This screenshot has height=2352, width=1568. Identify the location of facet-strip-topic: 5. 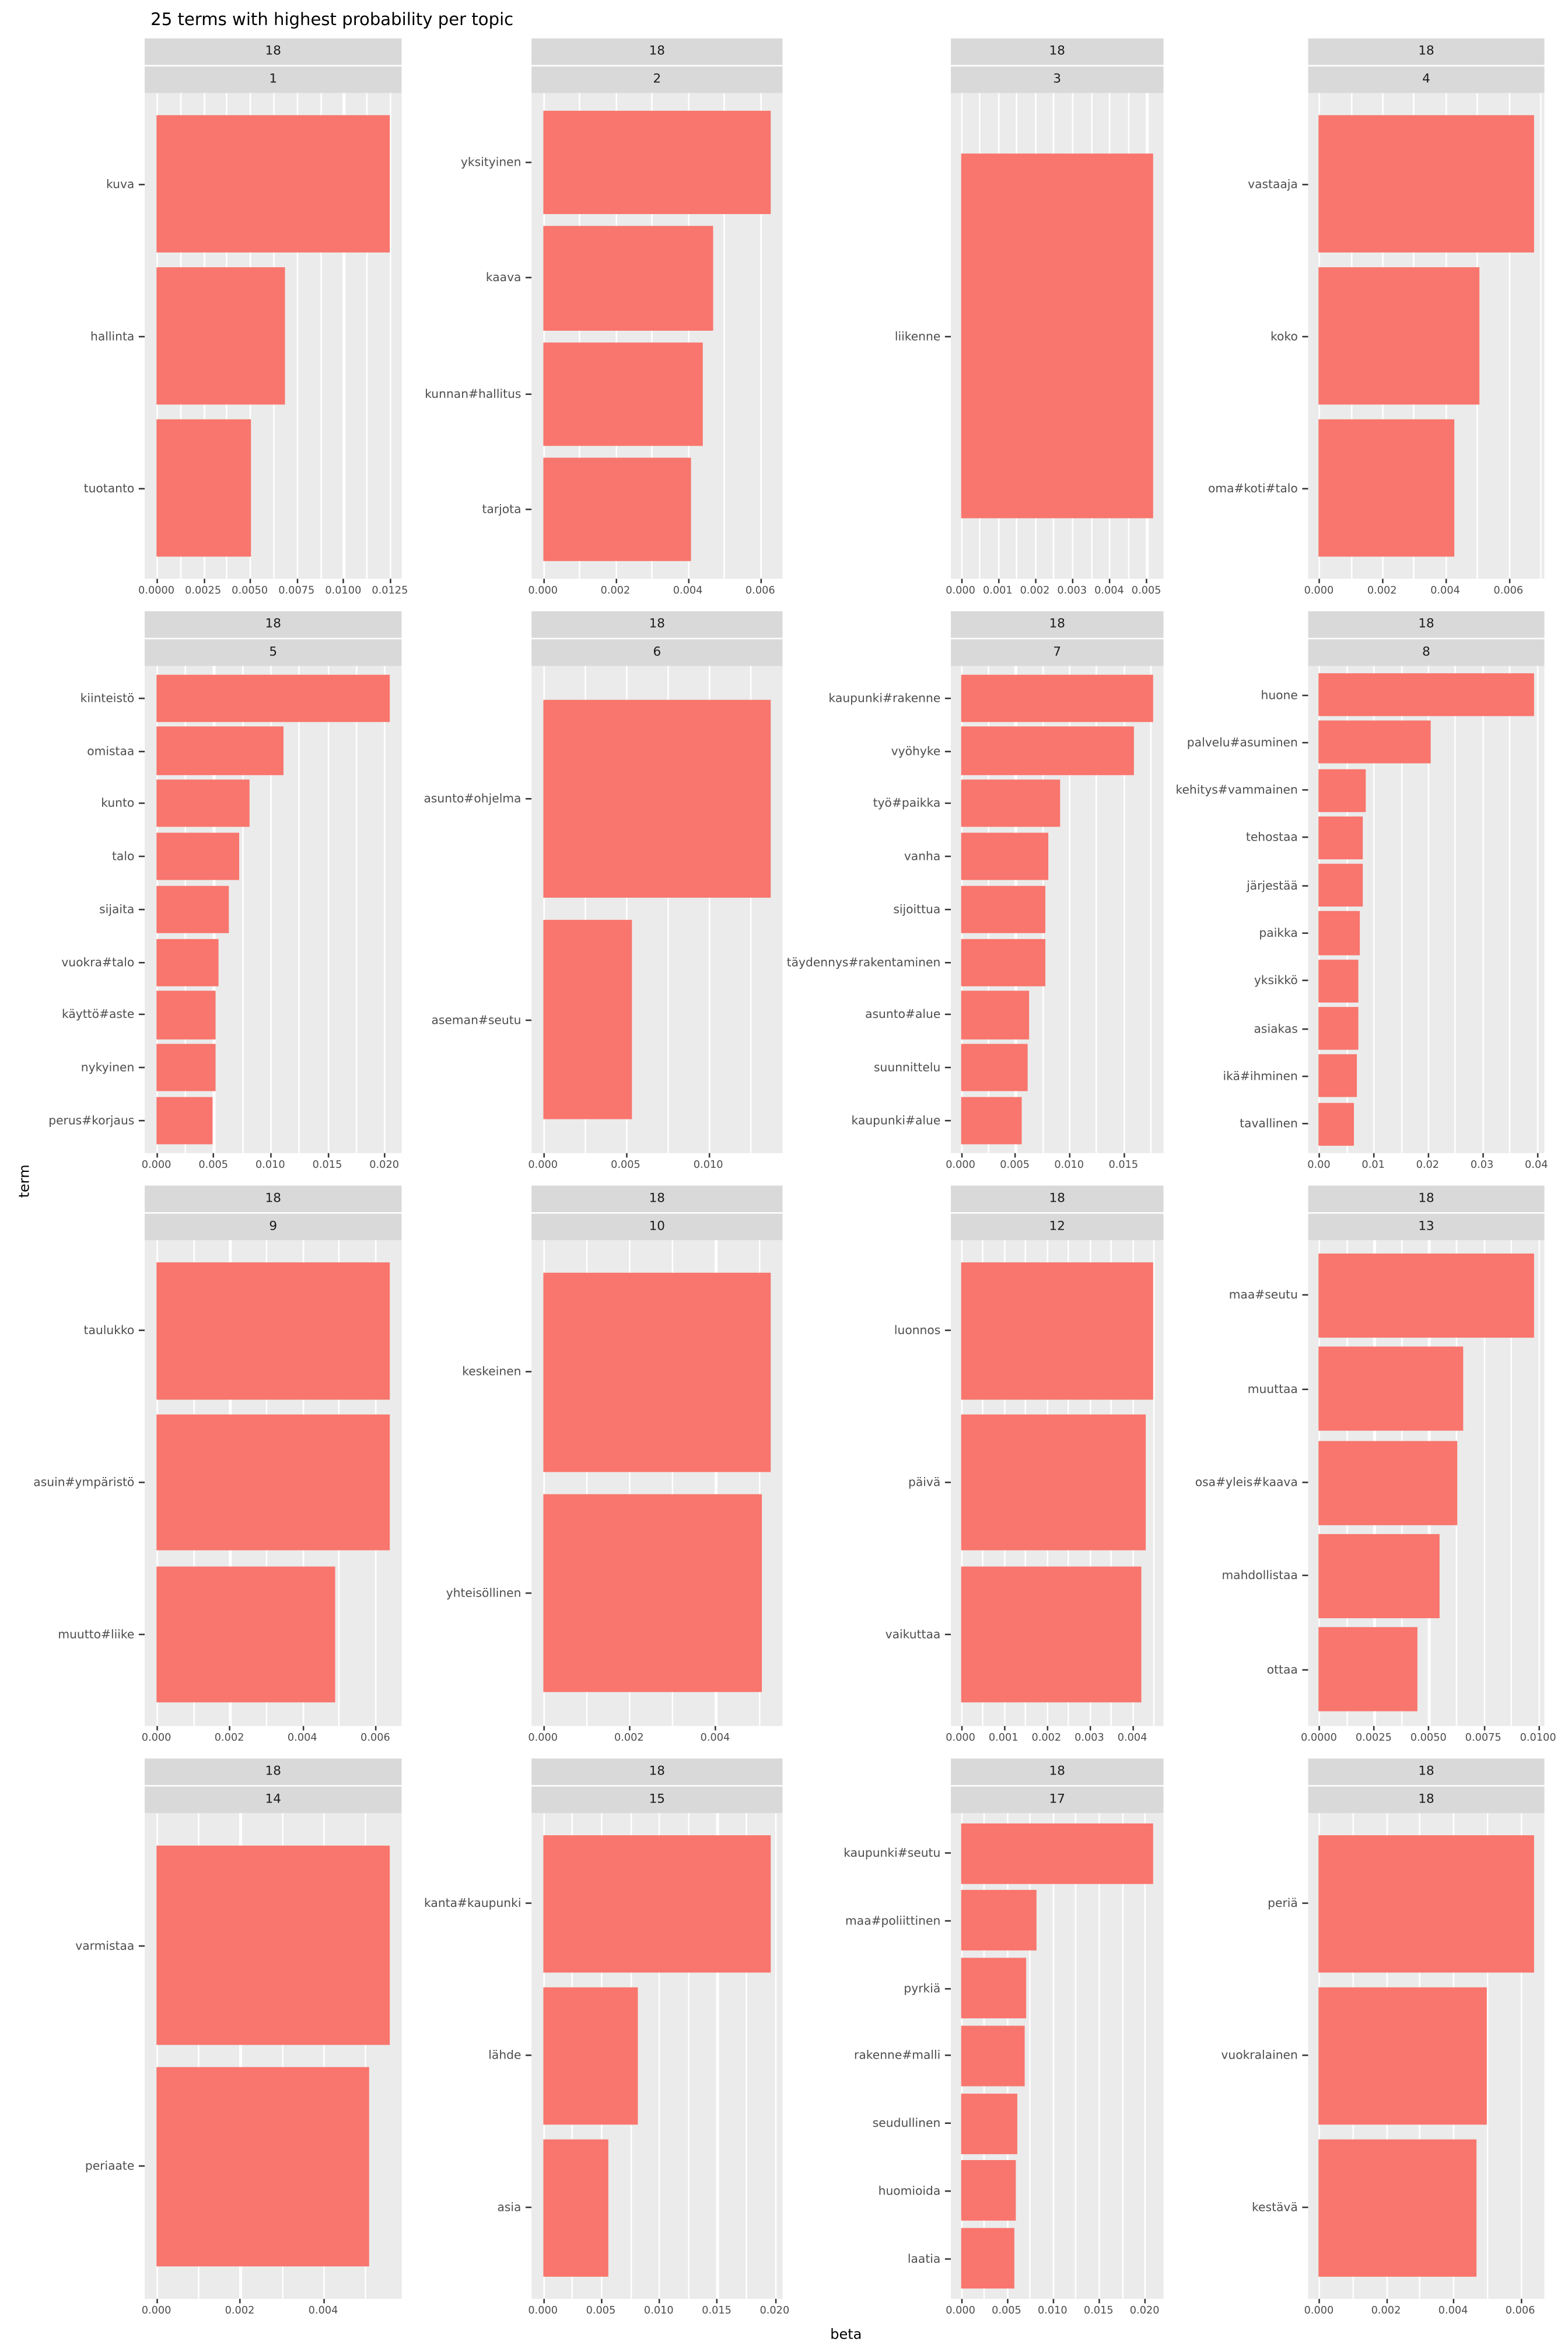
(273, 653).